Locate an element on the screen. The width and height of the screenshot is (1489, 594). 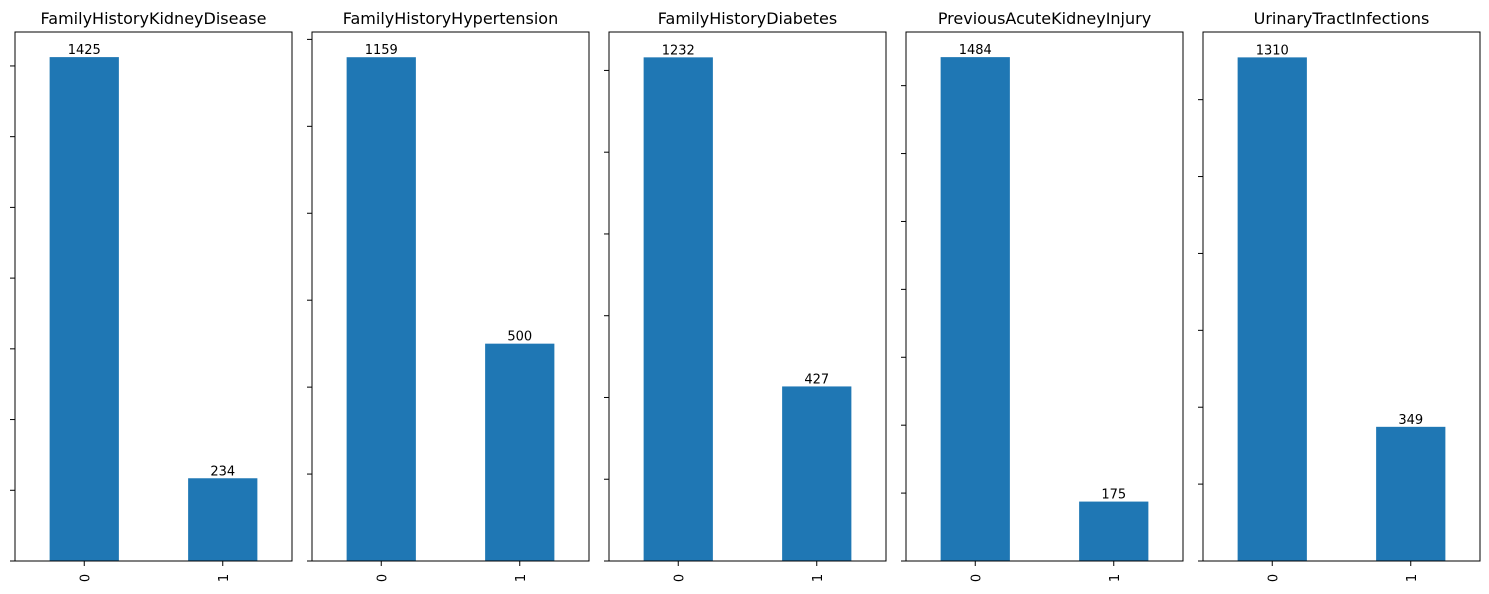
data-label: 1425 is located at coordinates (84, 50).